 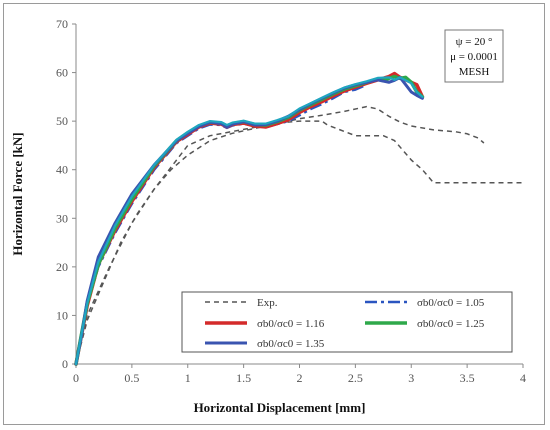 What do you see at coordinates (411, 378) in the screenshot?
I see `x-tick-label: 3` at bounding box center [411, 378].